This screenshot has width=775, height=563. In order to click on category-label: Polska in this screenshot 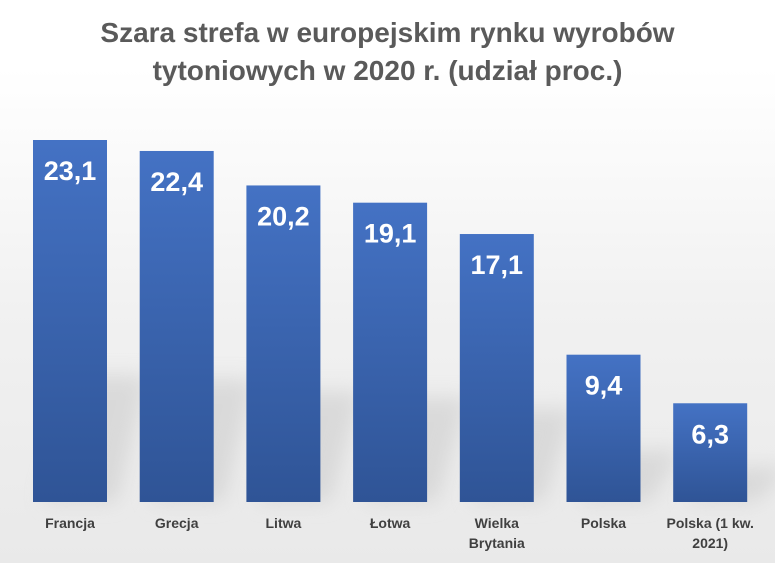, I will do `click(603, 523)`.